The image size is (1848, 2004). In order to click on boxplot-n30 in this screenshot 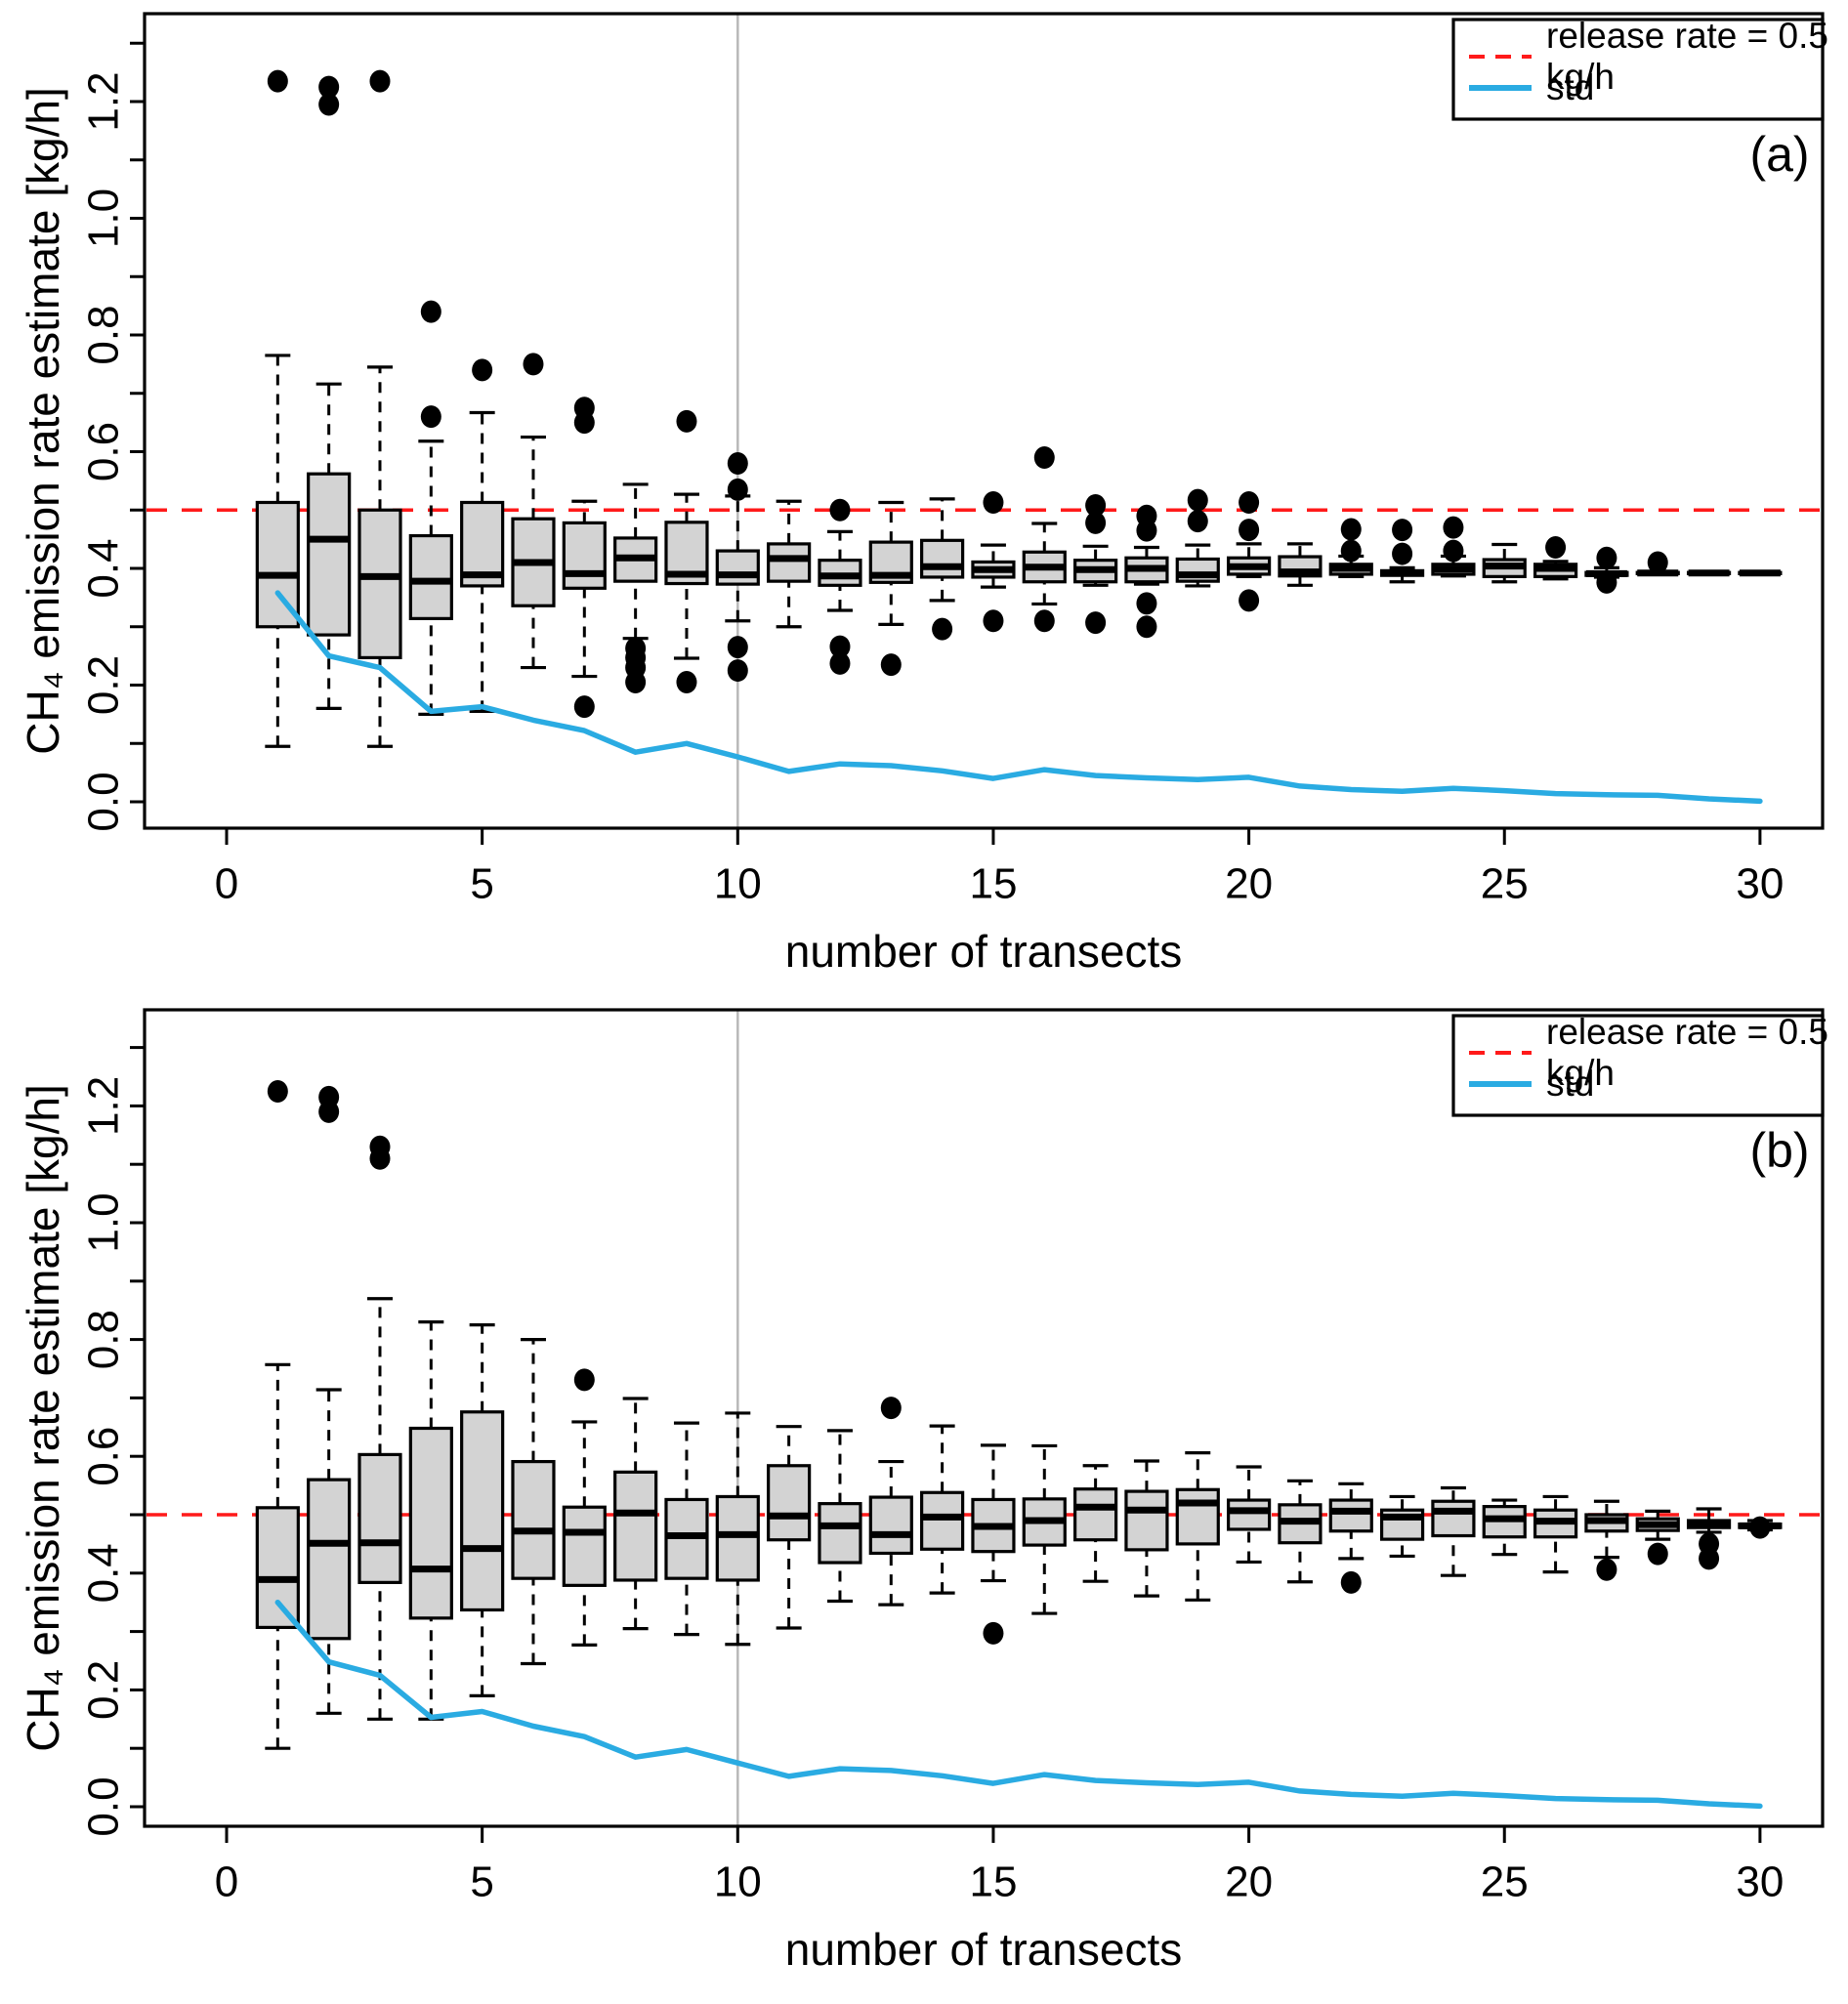, I will do `click(1760, 573)`.